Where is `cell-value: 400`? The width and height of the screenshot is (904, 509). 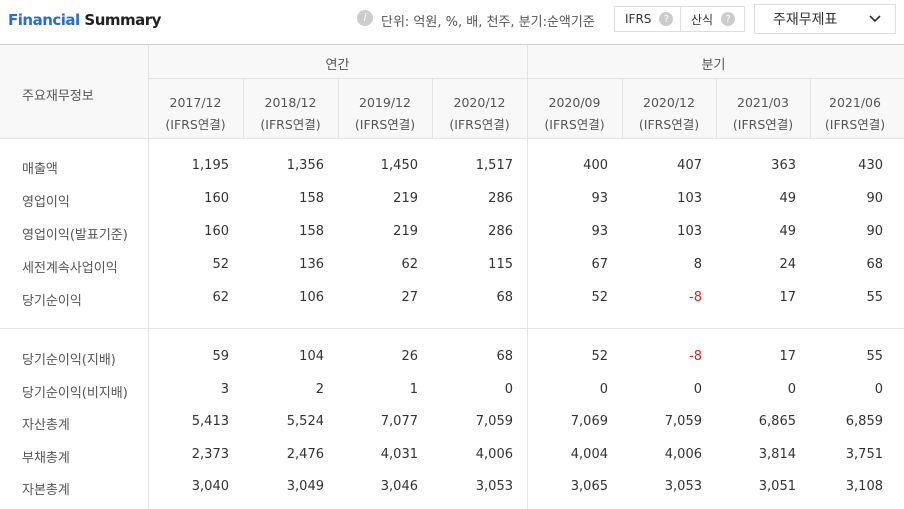
cell-value: 400 is located at coordinates (595, 165).